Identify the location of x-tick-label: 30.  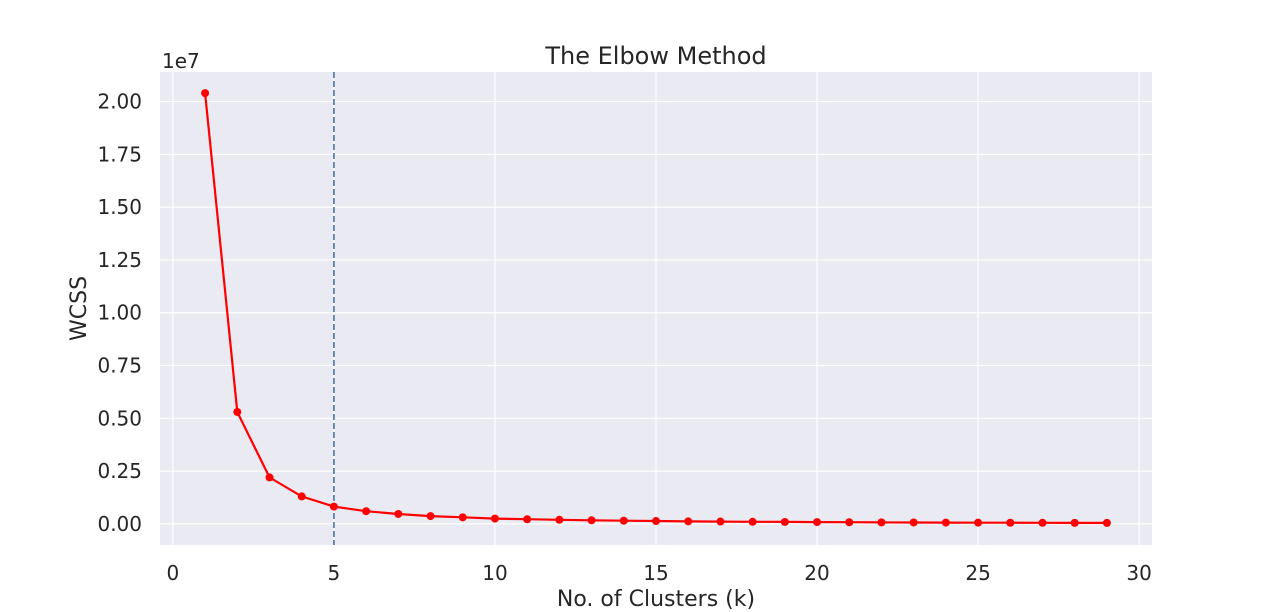
(1138, 573).